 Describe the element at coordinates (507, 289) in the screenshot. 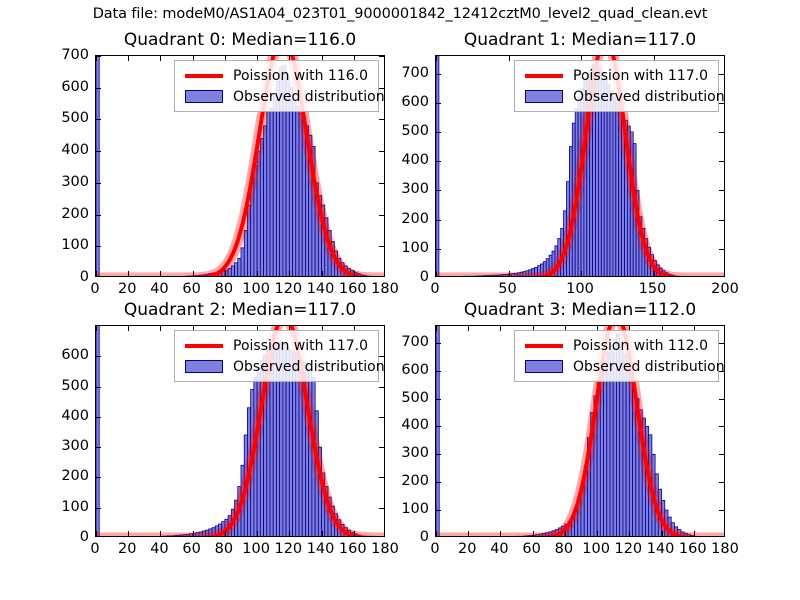

I see `x-tick-label: 50` at that location.